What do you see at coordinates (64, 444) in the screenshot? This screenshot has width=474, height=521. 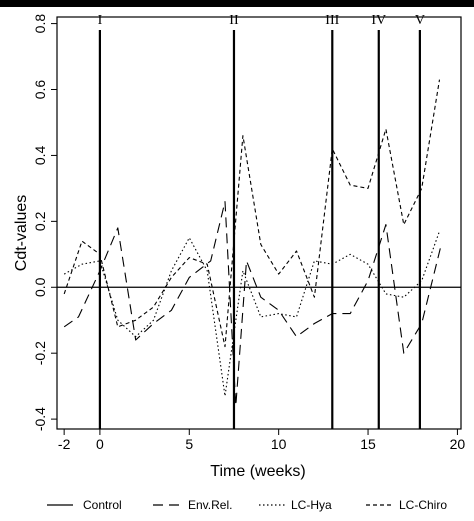 I see `x-tick-label: -2` at bounding box center [64, 444].